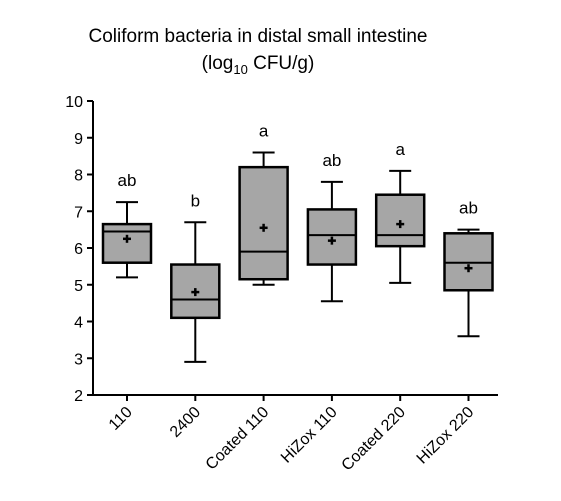 This screenshot has width=561, height=501. I want to click on y-tick-label: 8, so click(78, 176).